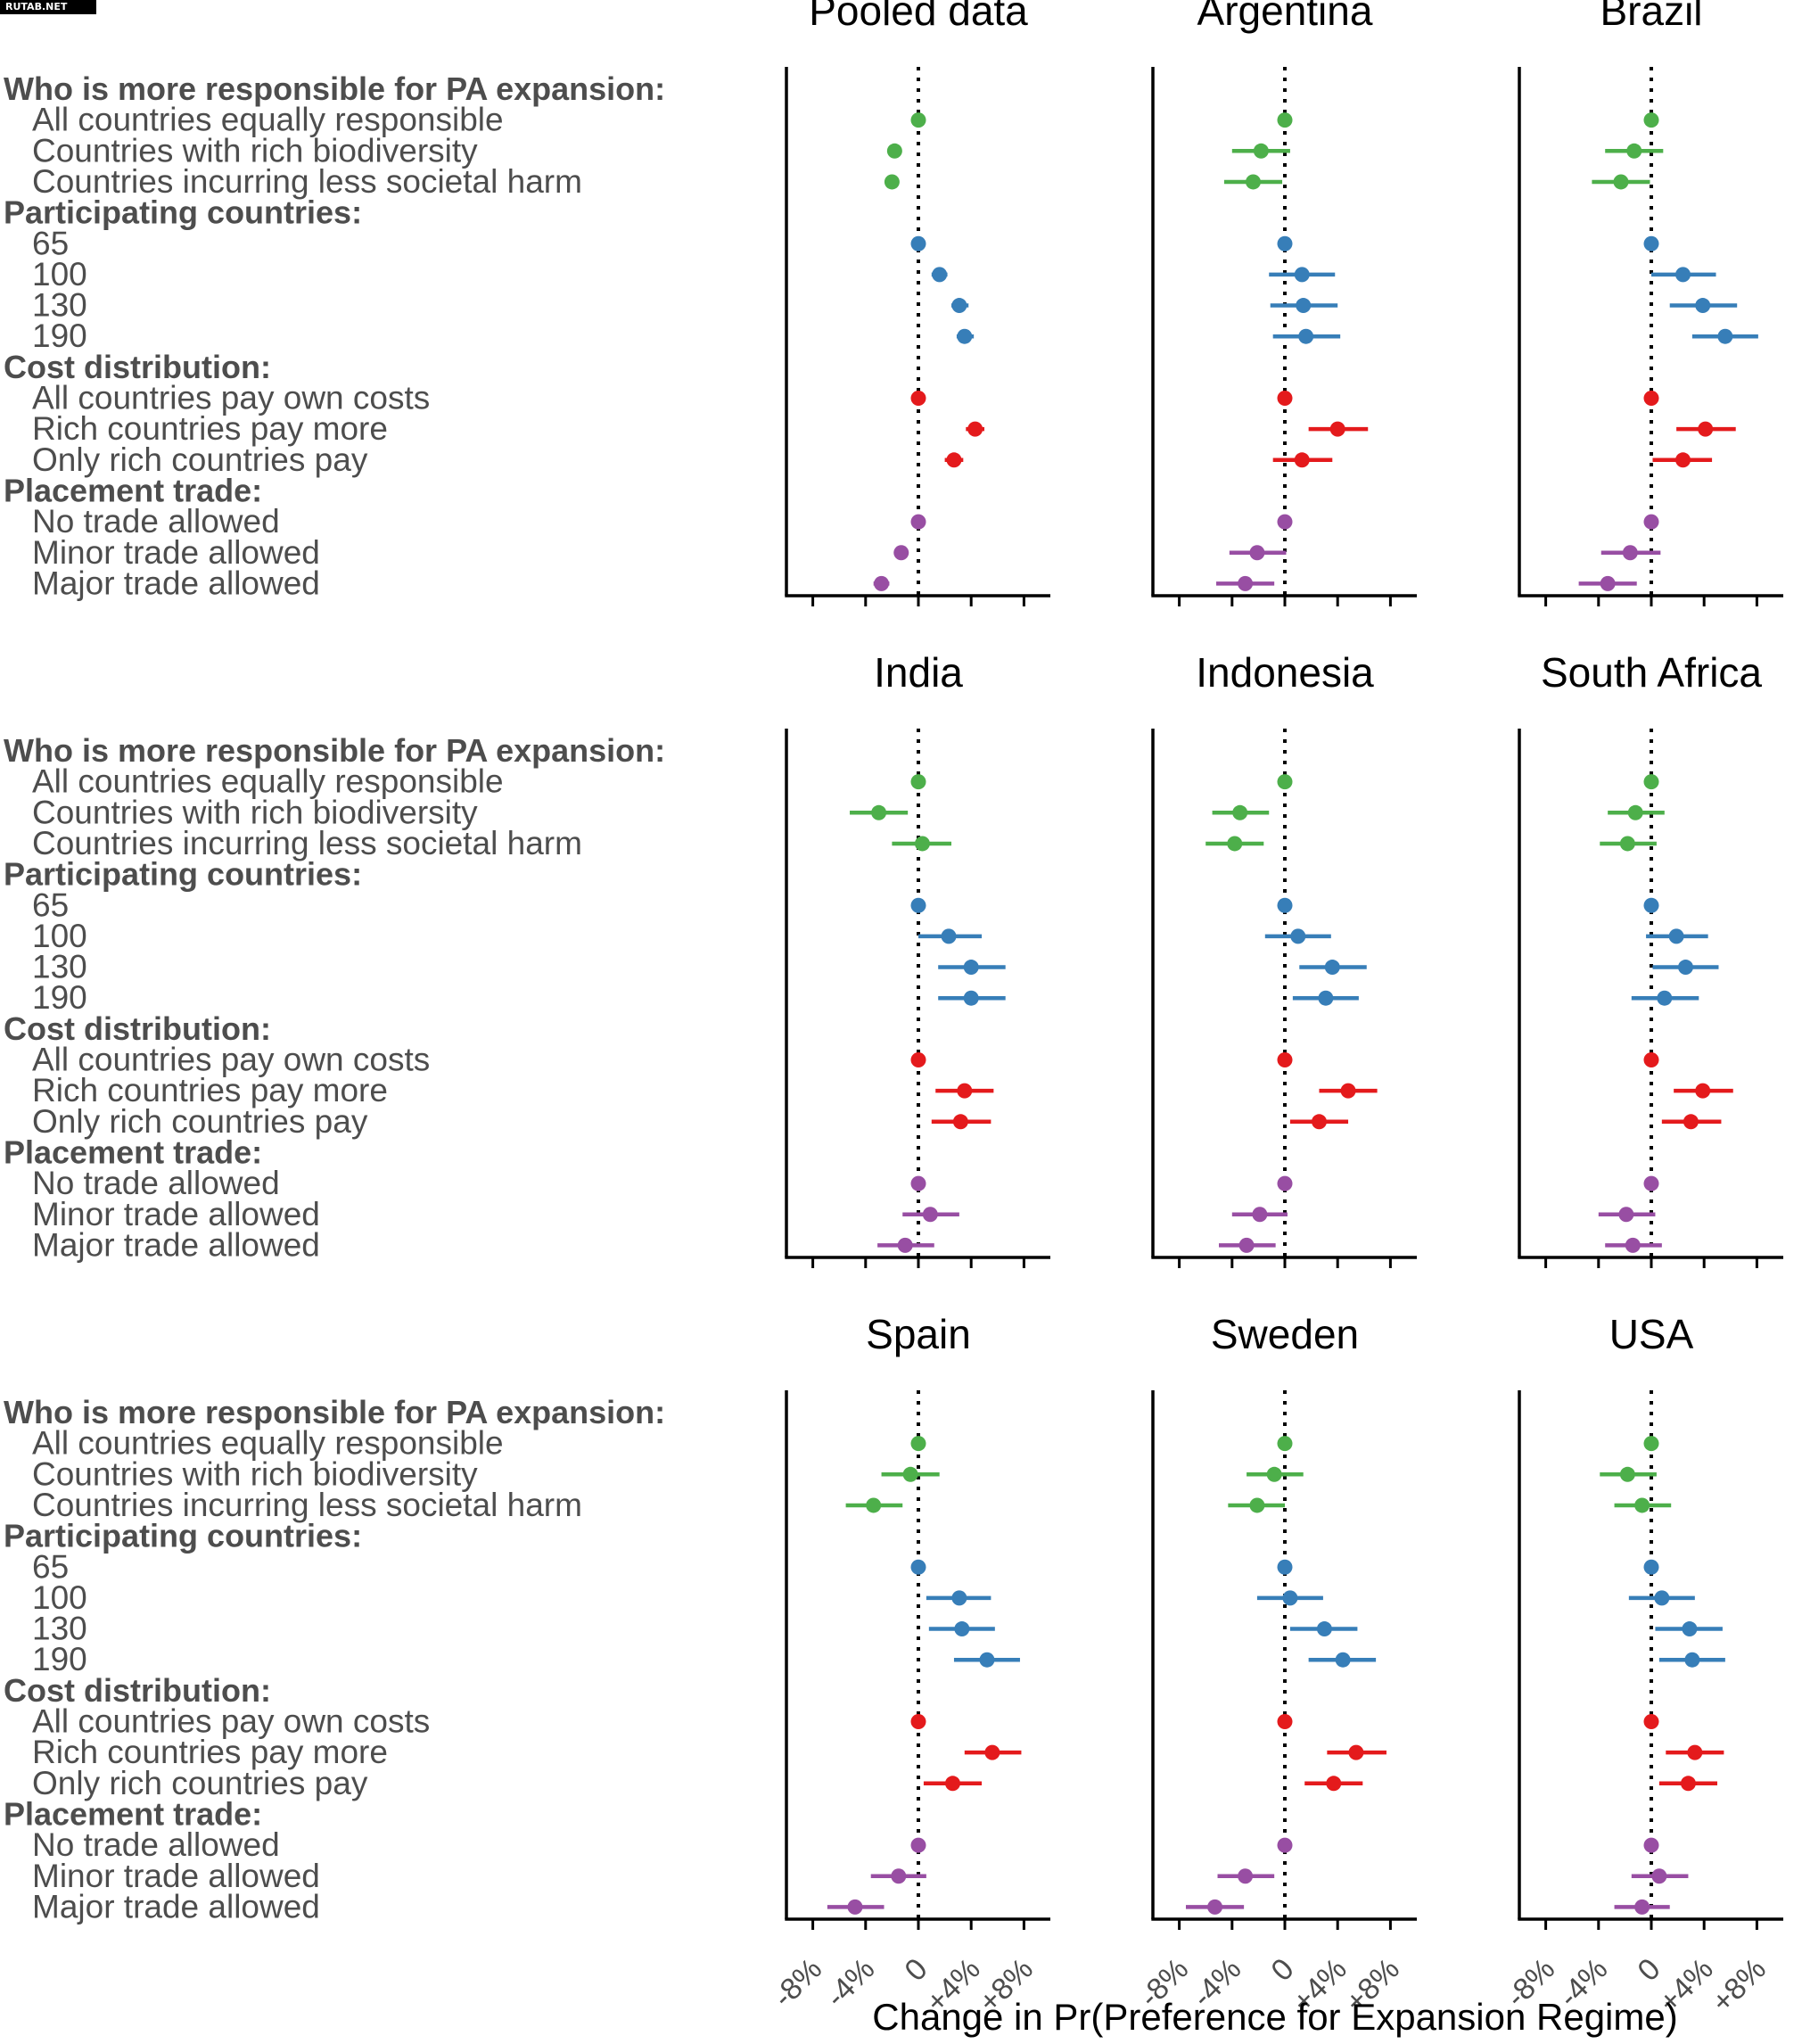  I want to click on panel-title: Pooled data, so click(918, 17).